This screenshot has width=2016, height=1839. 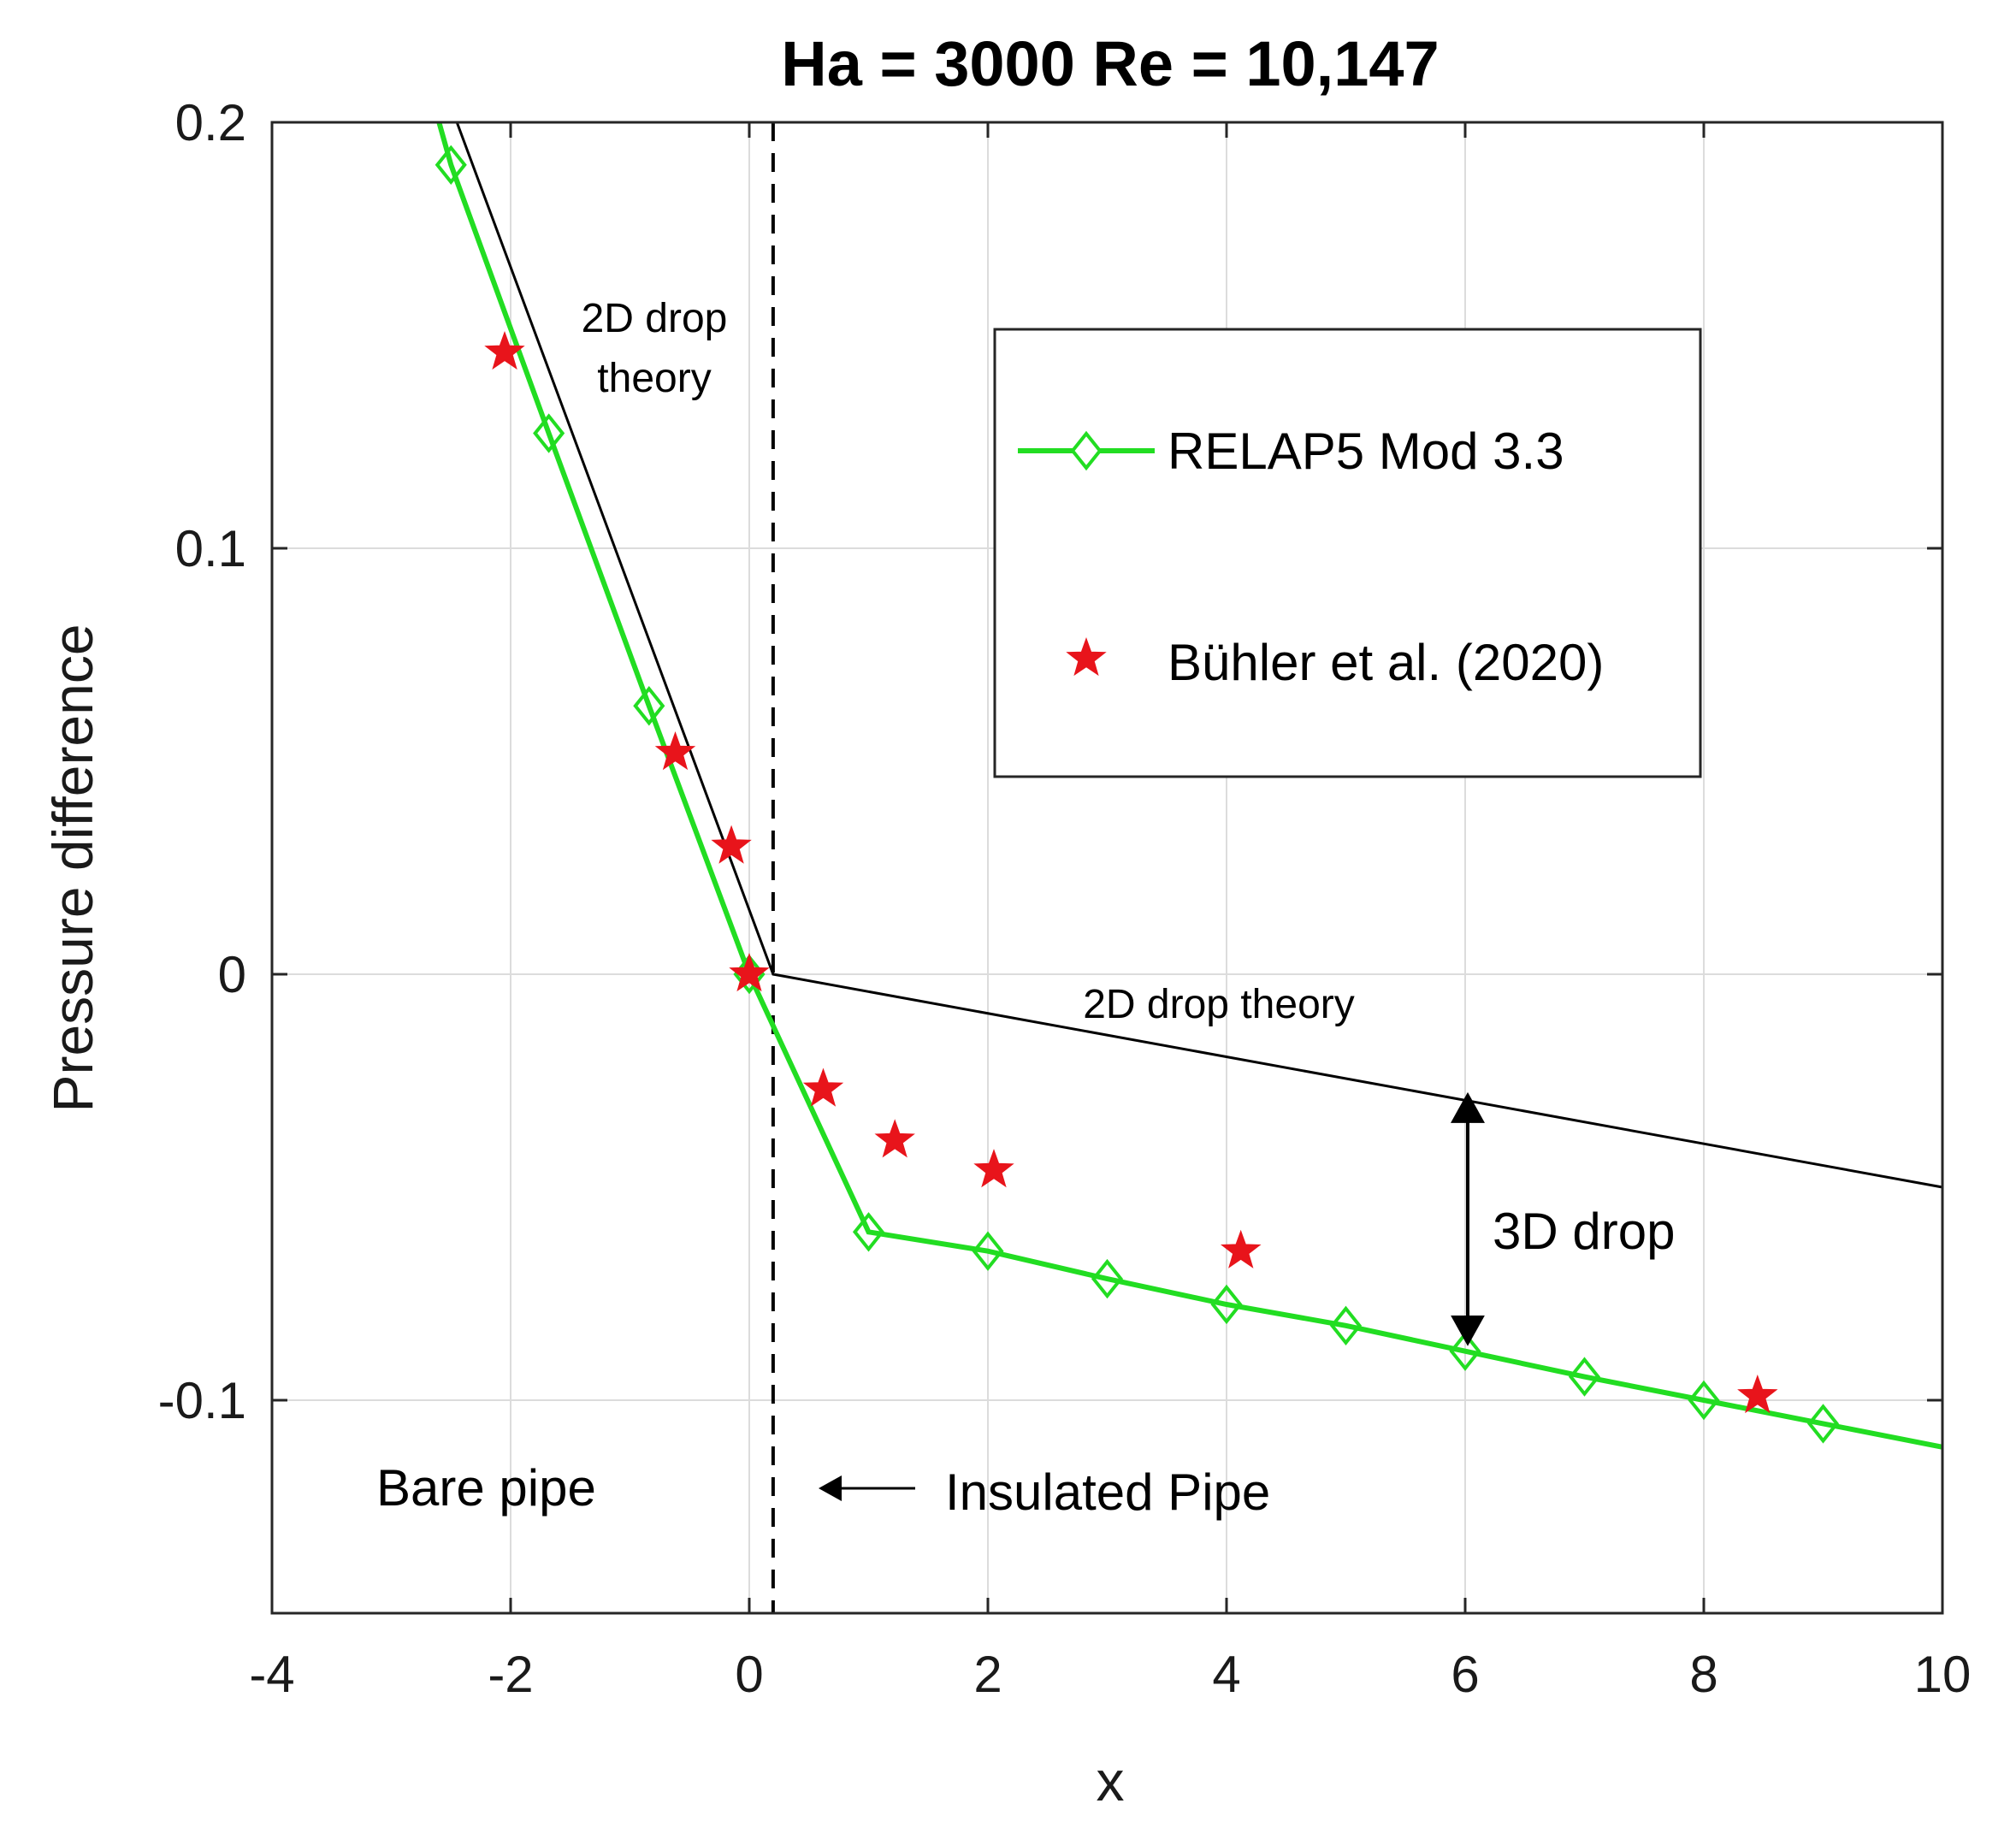 What do you see at coordinates (655, 319) in the screenshot?
I see `theory-label-upper-line1: 2D drop` at bounding box center [655, 319].